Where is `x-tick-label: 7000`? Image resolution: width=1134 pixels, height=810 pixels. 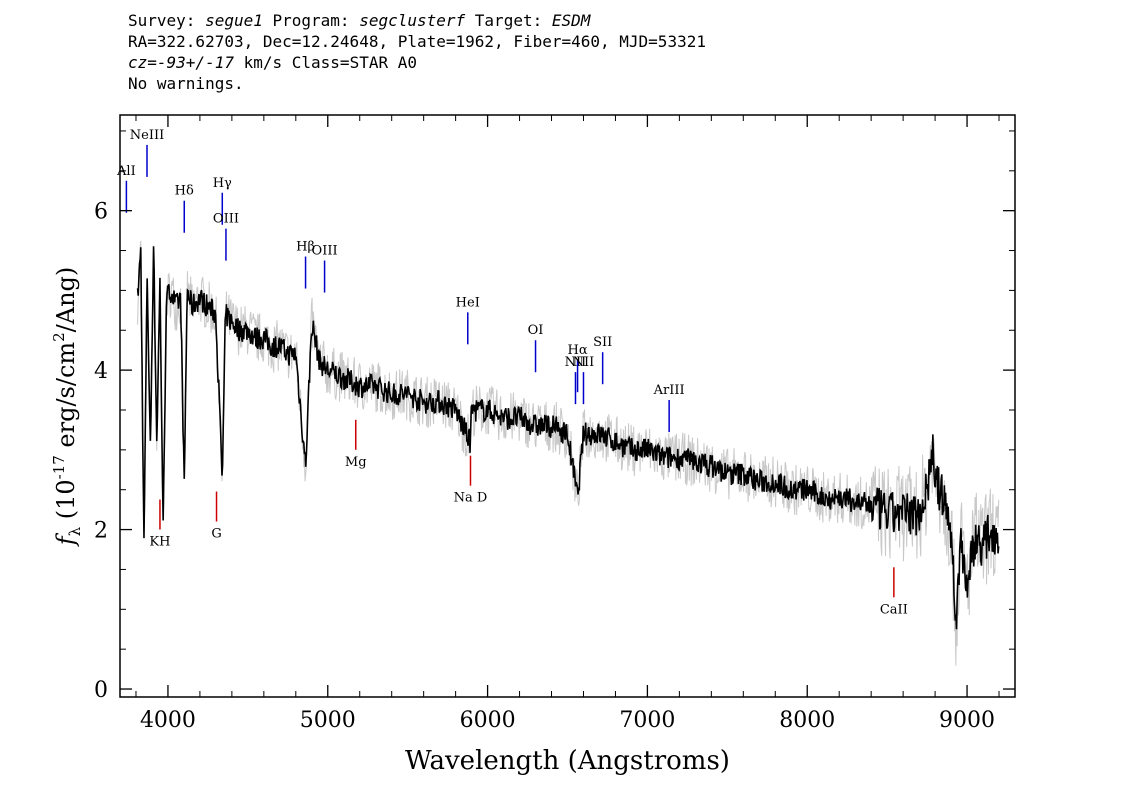
x-tick-label: 7000 is located at coordinates (647, 720).